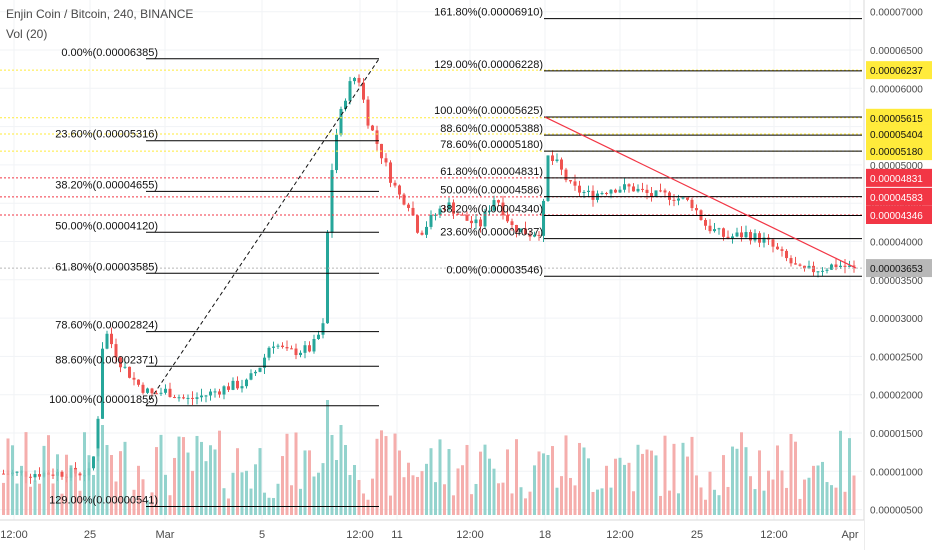  What do you see at coordinates (896, 472) in the screenshot?
I see `price-axis-tick: 0.00001000` at bounding box center [896, 472].